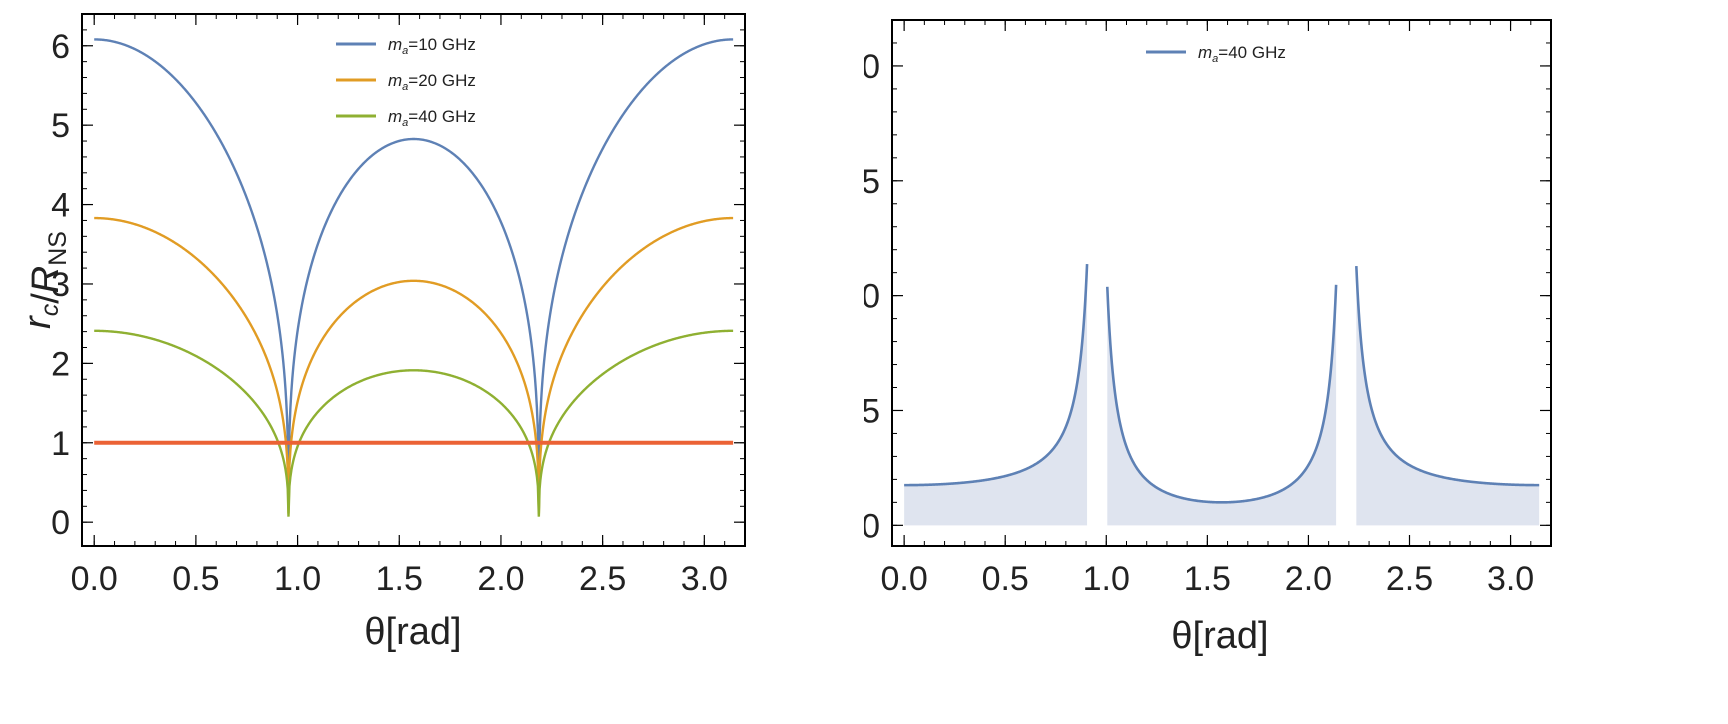 The image size is (1728, 724). Describe the element at coordinates (872, 297) in the screenshot. I see `right-ytick-label-2: 10` at that location.